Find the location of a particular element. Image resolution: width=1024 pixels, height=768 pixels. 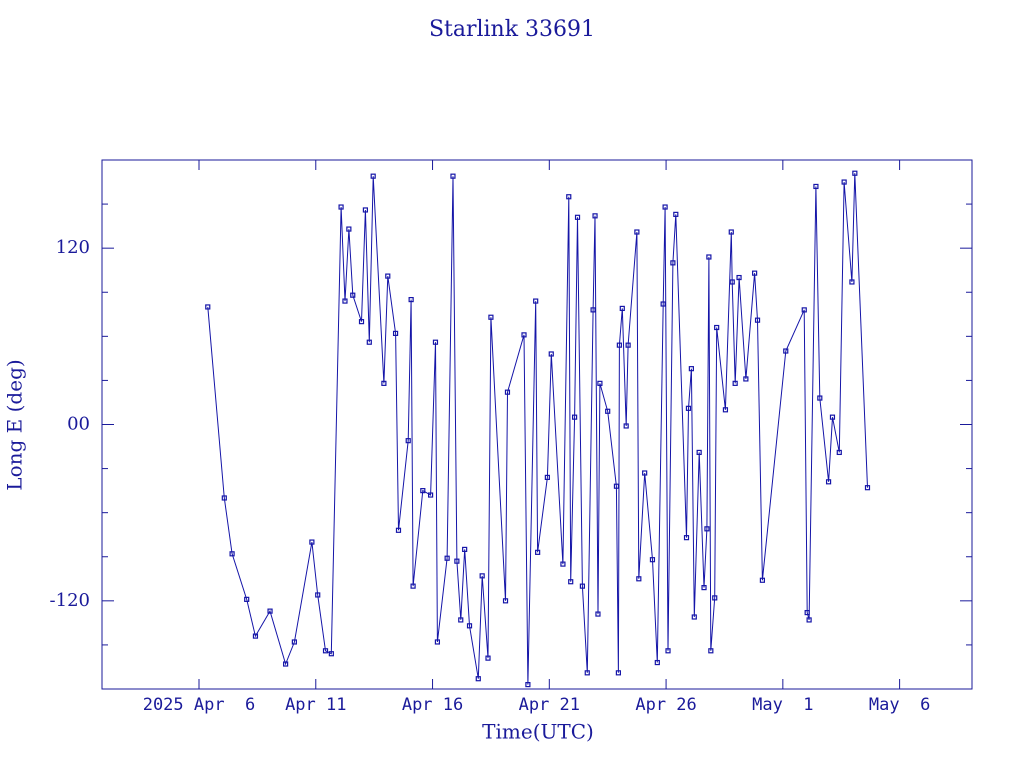

x-axis-label: Time(UTC) is located at coordinates (538, 732).